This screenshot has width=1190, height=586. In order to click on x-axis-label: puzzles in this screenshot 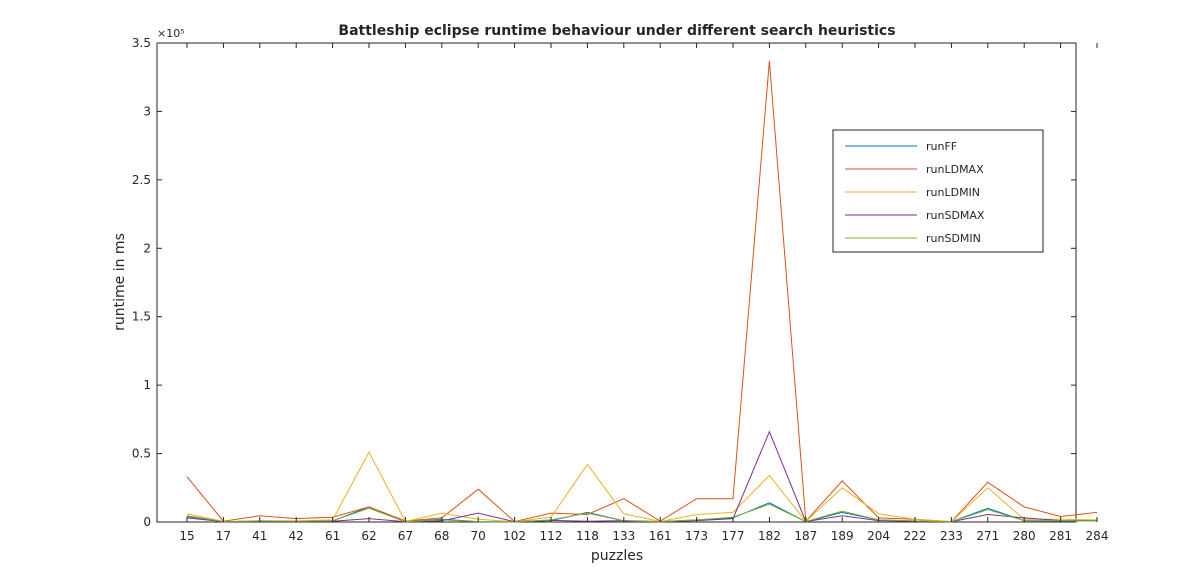, I will do `click(617, 556)`.